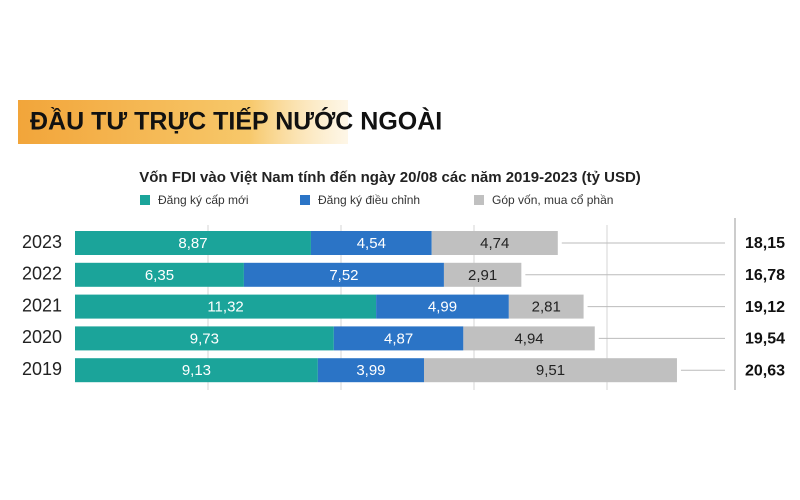 The width and height of the screenshot is (800, 500). I want to click on data-label: 8,87, so click(192, 243).